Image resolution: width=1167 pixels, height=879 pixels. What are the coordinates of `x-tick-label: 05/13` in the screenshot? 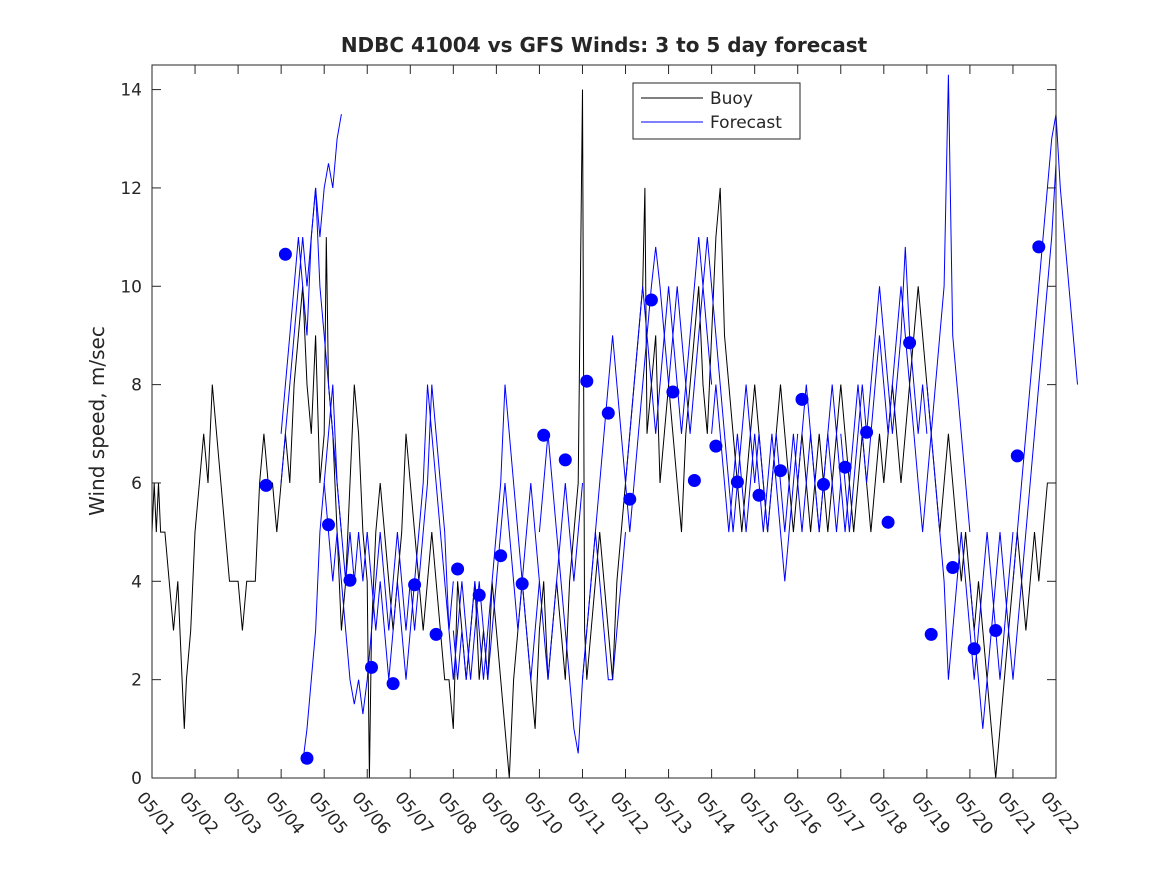 It's located at (672, 813).